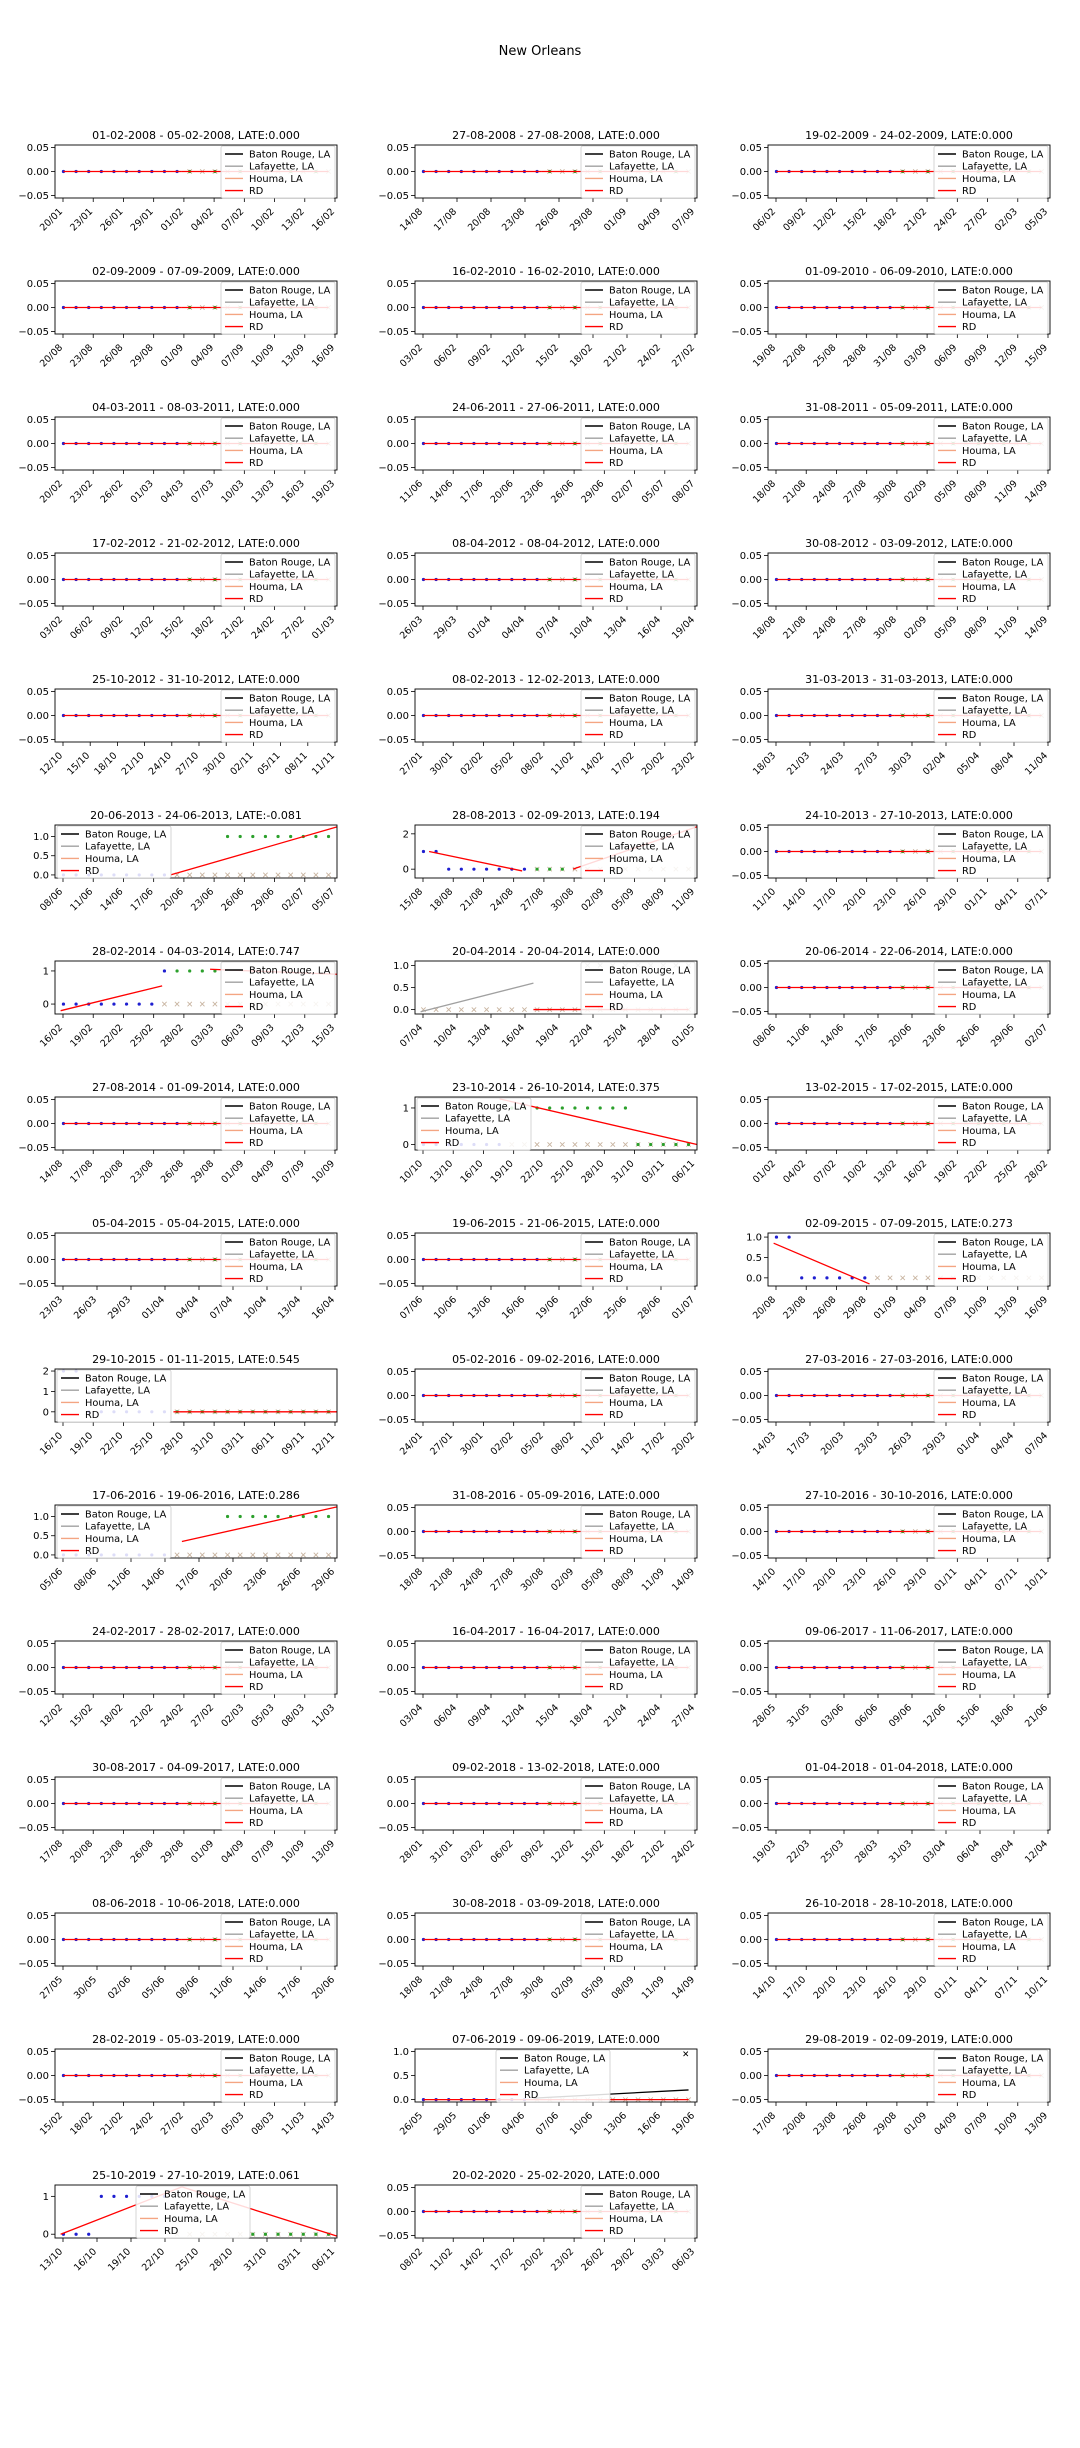 The image size is (1080, 2448). Describe the element at coordinates (142, 355) in the screenshot. I see `x-tick-label: 29/08` at that location.